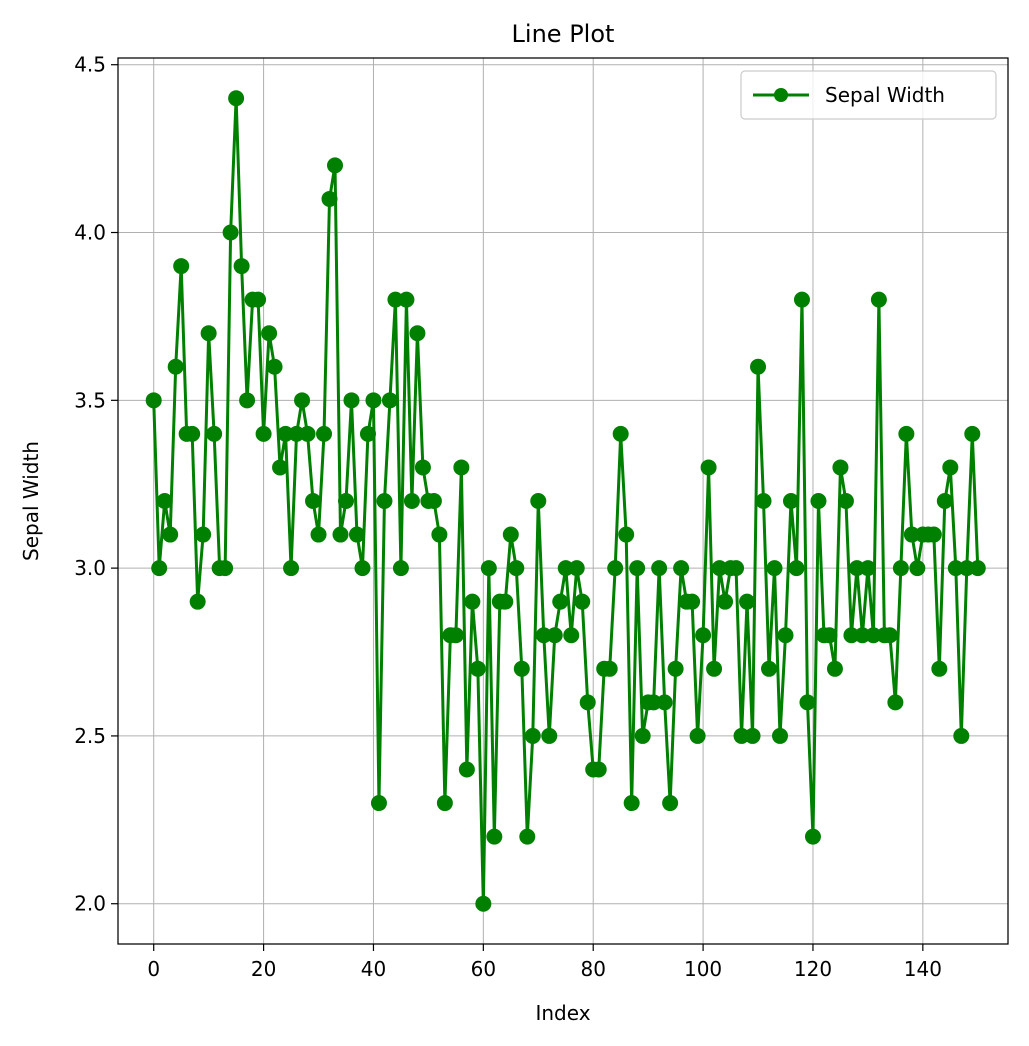 The image size is (1029, 1046). What do you see at coordinates (90, 65) in the screenshot?
I see `y-tick-label: 4.5` at bounding box center [90, 65].